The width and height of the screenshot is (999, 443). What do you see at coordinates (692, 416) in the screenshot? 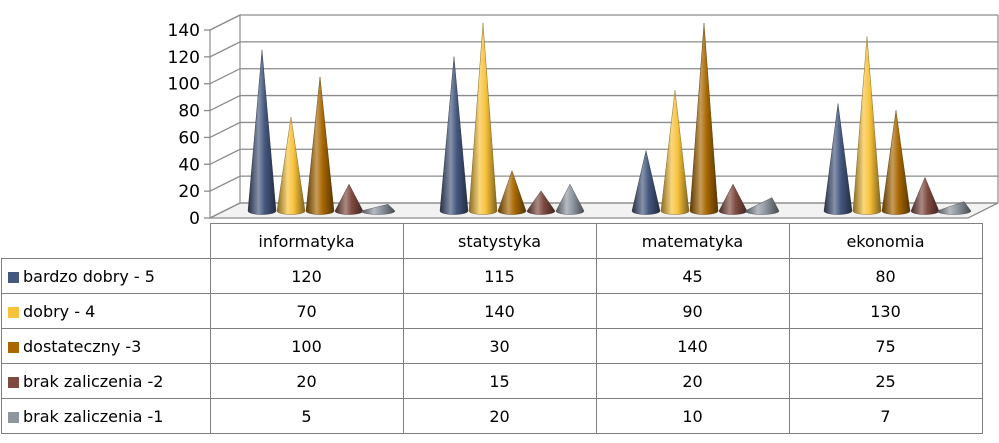
I see `data-label: 10` at bounding box center [692, 416].